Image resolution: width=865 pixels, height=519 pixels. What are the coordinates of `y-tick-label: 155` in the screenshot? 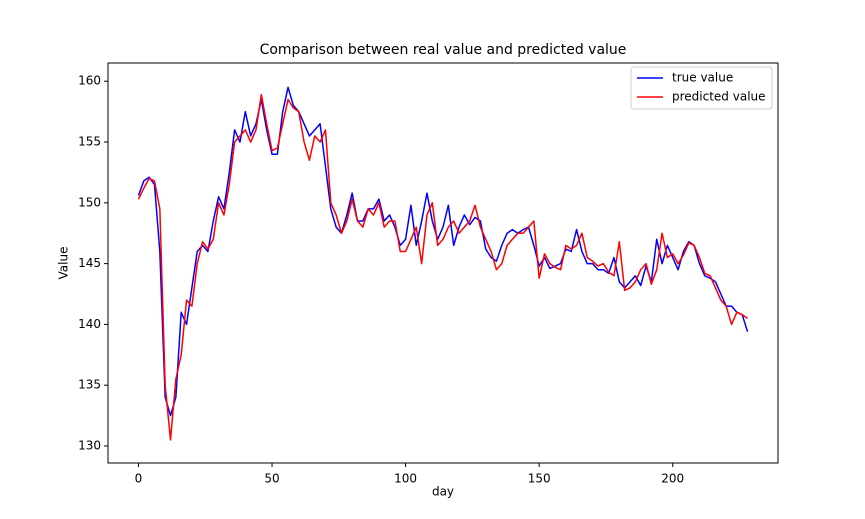 It's located at (89, 142).